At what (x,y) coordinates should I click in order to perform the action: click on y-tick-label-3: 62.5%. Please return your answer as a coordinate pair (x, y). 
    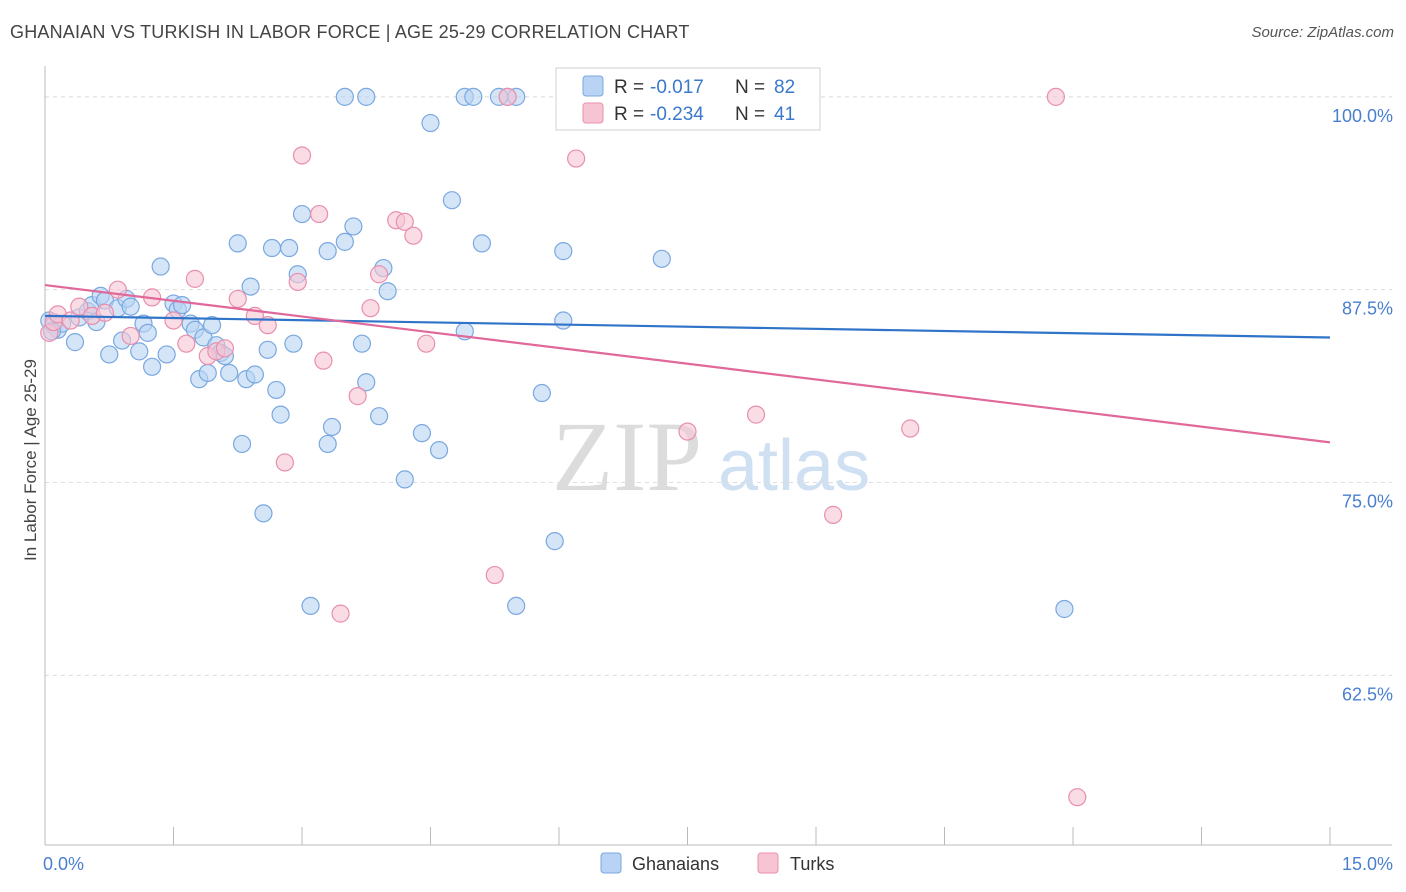
    Looking at the image, I should click on (1367, 694).